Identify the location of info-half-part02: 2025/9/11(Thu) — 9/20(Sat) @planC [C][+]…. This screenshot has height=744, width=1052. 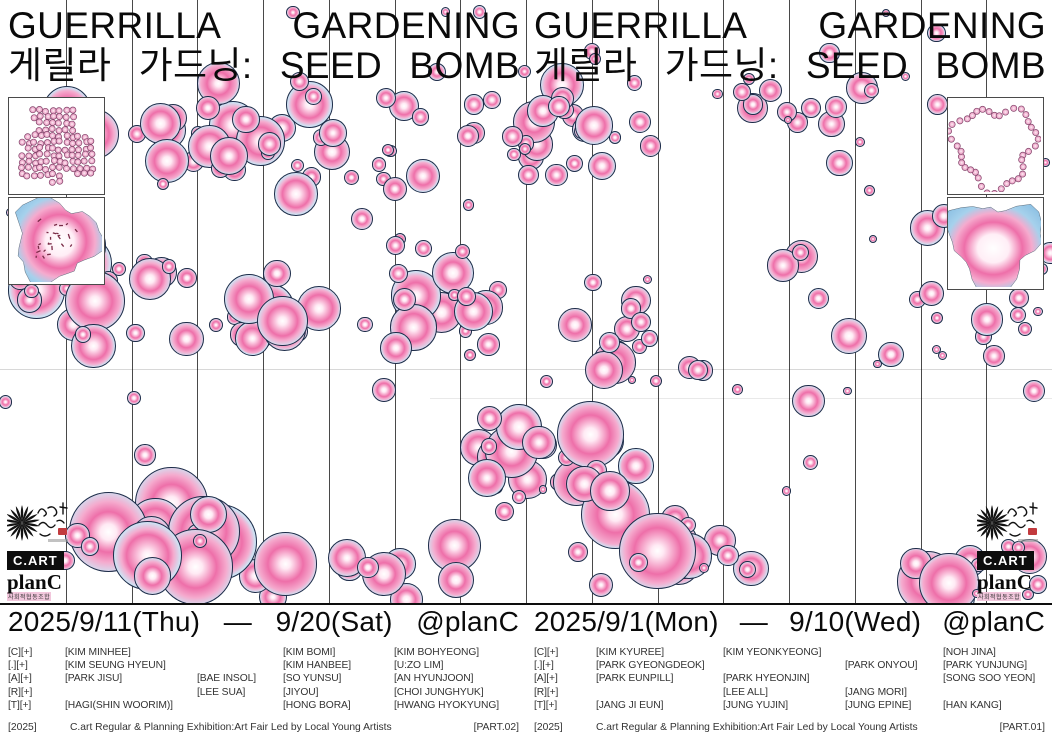
(263, 674).